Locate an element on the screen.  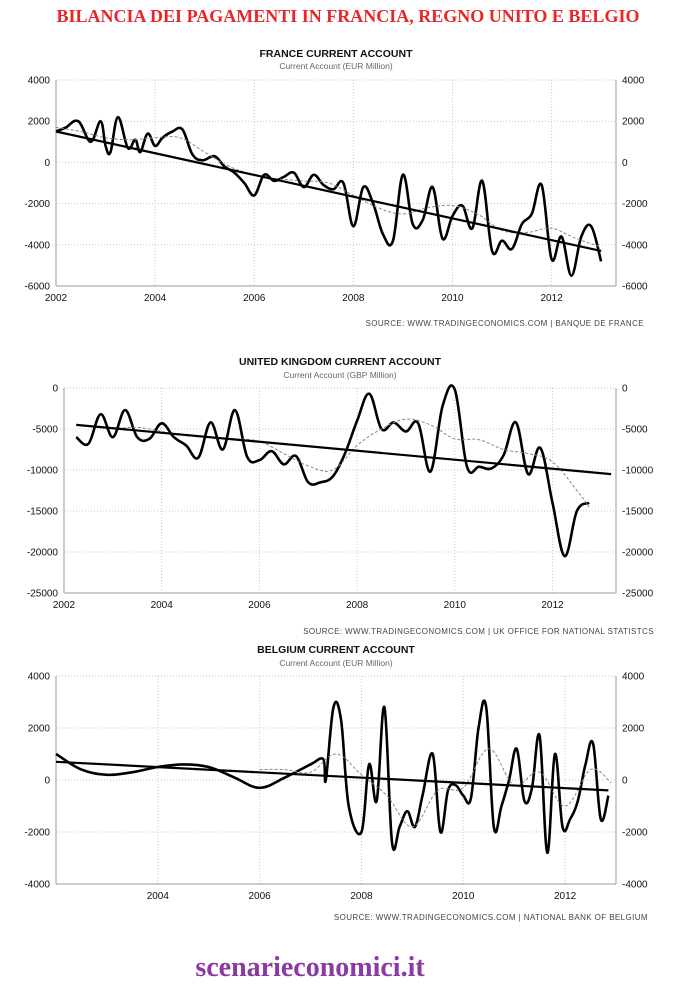
belgium-current-account-line is located at coordinates (332, 777).